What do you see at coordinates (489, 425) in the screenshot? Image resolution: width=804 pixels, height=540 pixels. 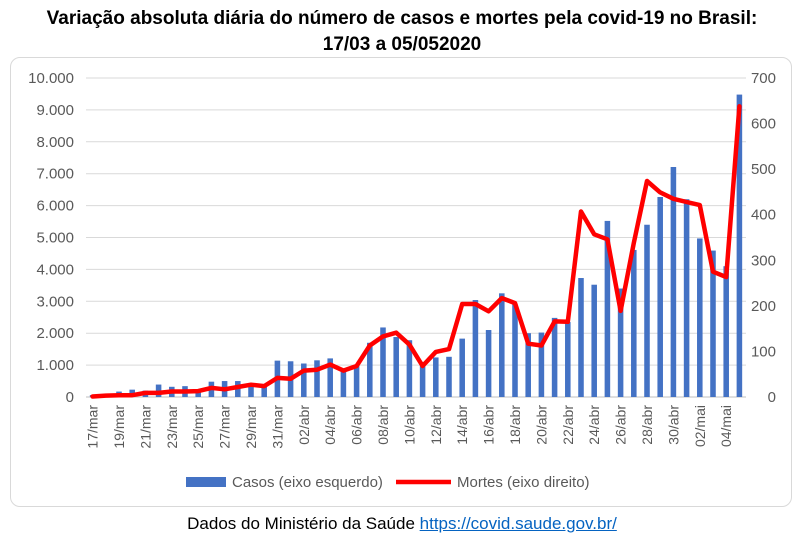 I see `x-tick-label: 16/abr` at bounding box center [489, 425].